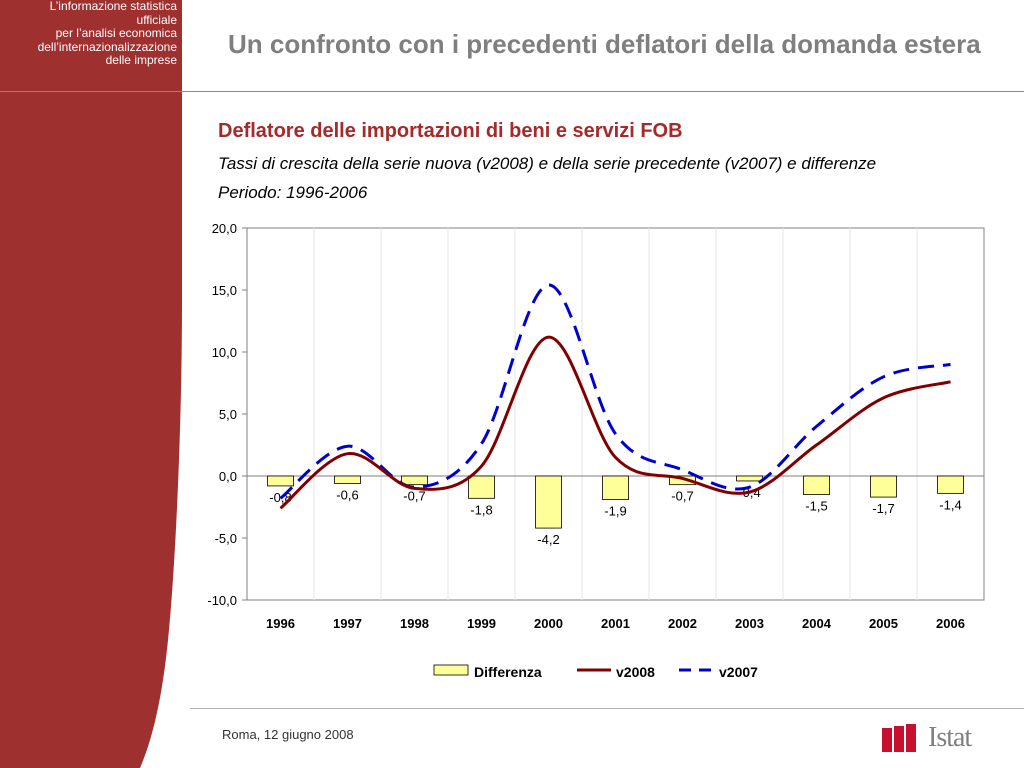 This screenshot has width=1024, height=768. What do you see at coordinates (224, 228) in the screenshot?
I see `y-tick-label: 20,0` at bounding box center [224, 228].